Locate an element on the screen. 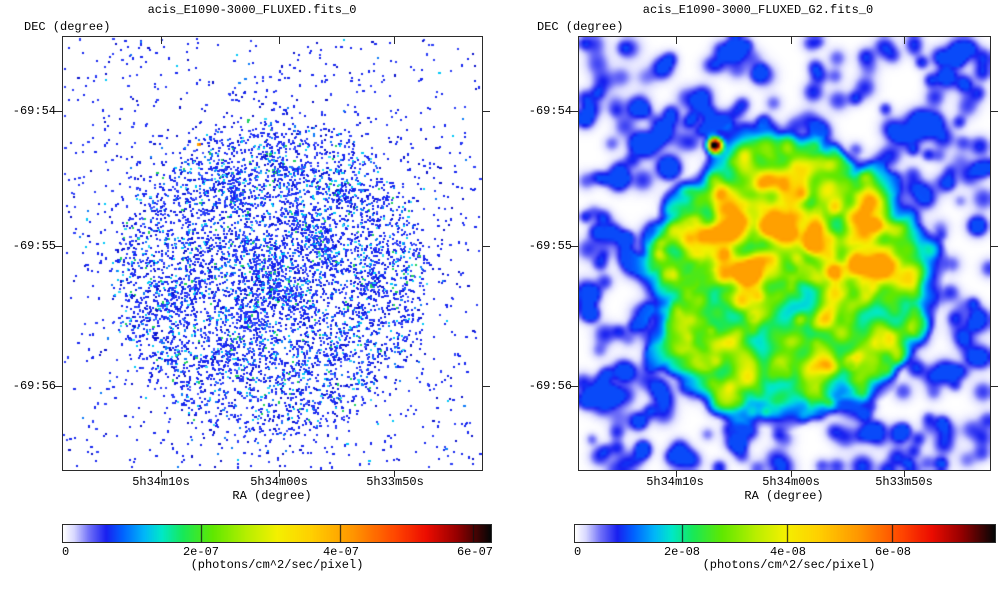 The height and width of the screenshot is (598, 1000). right-colorbar-units: (photons/cm^2/sec/pixel) is located at coordinates (789, 565).